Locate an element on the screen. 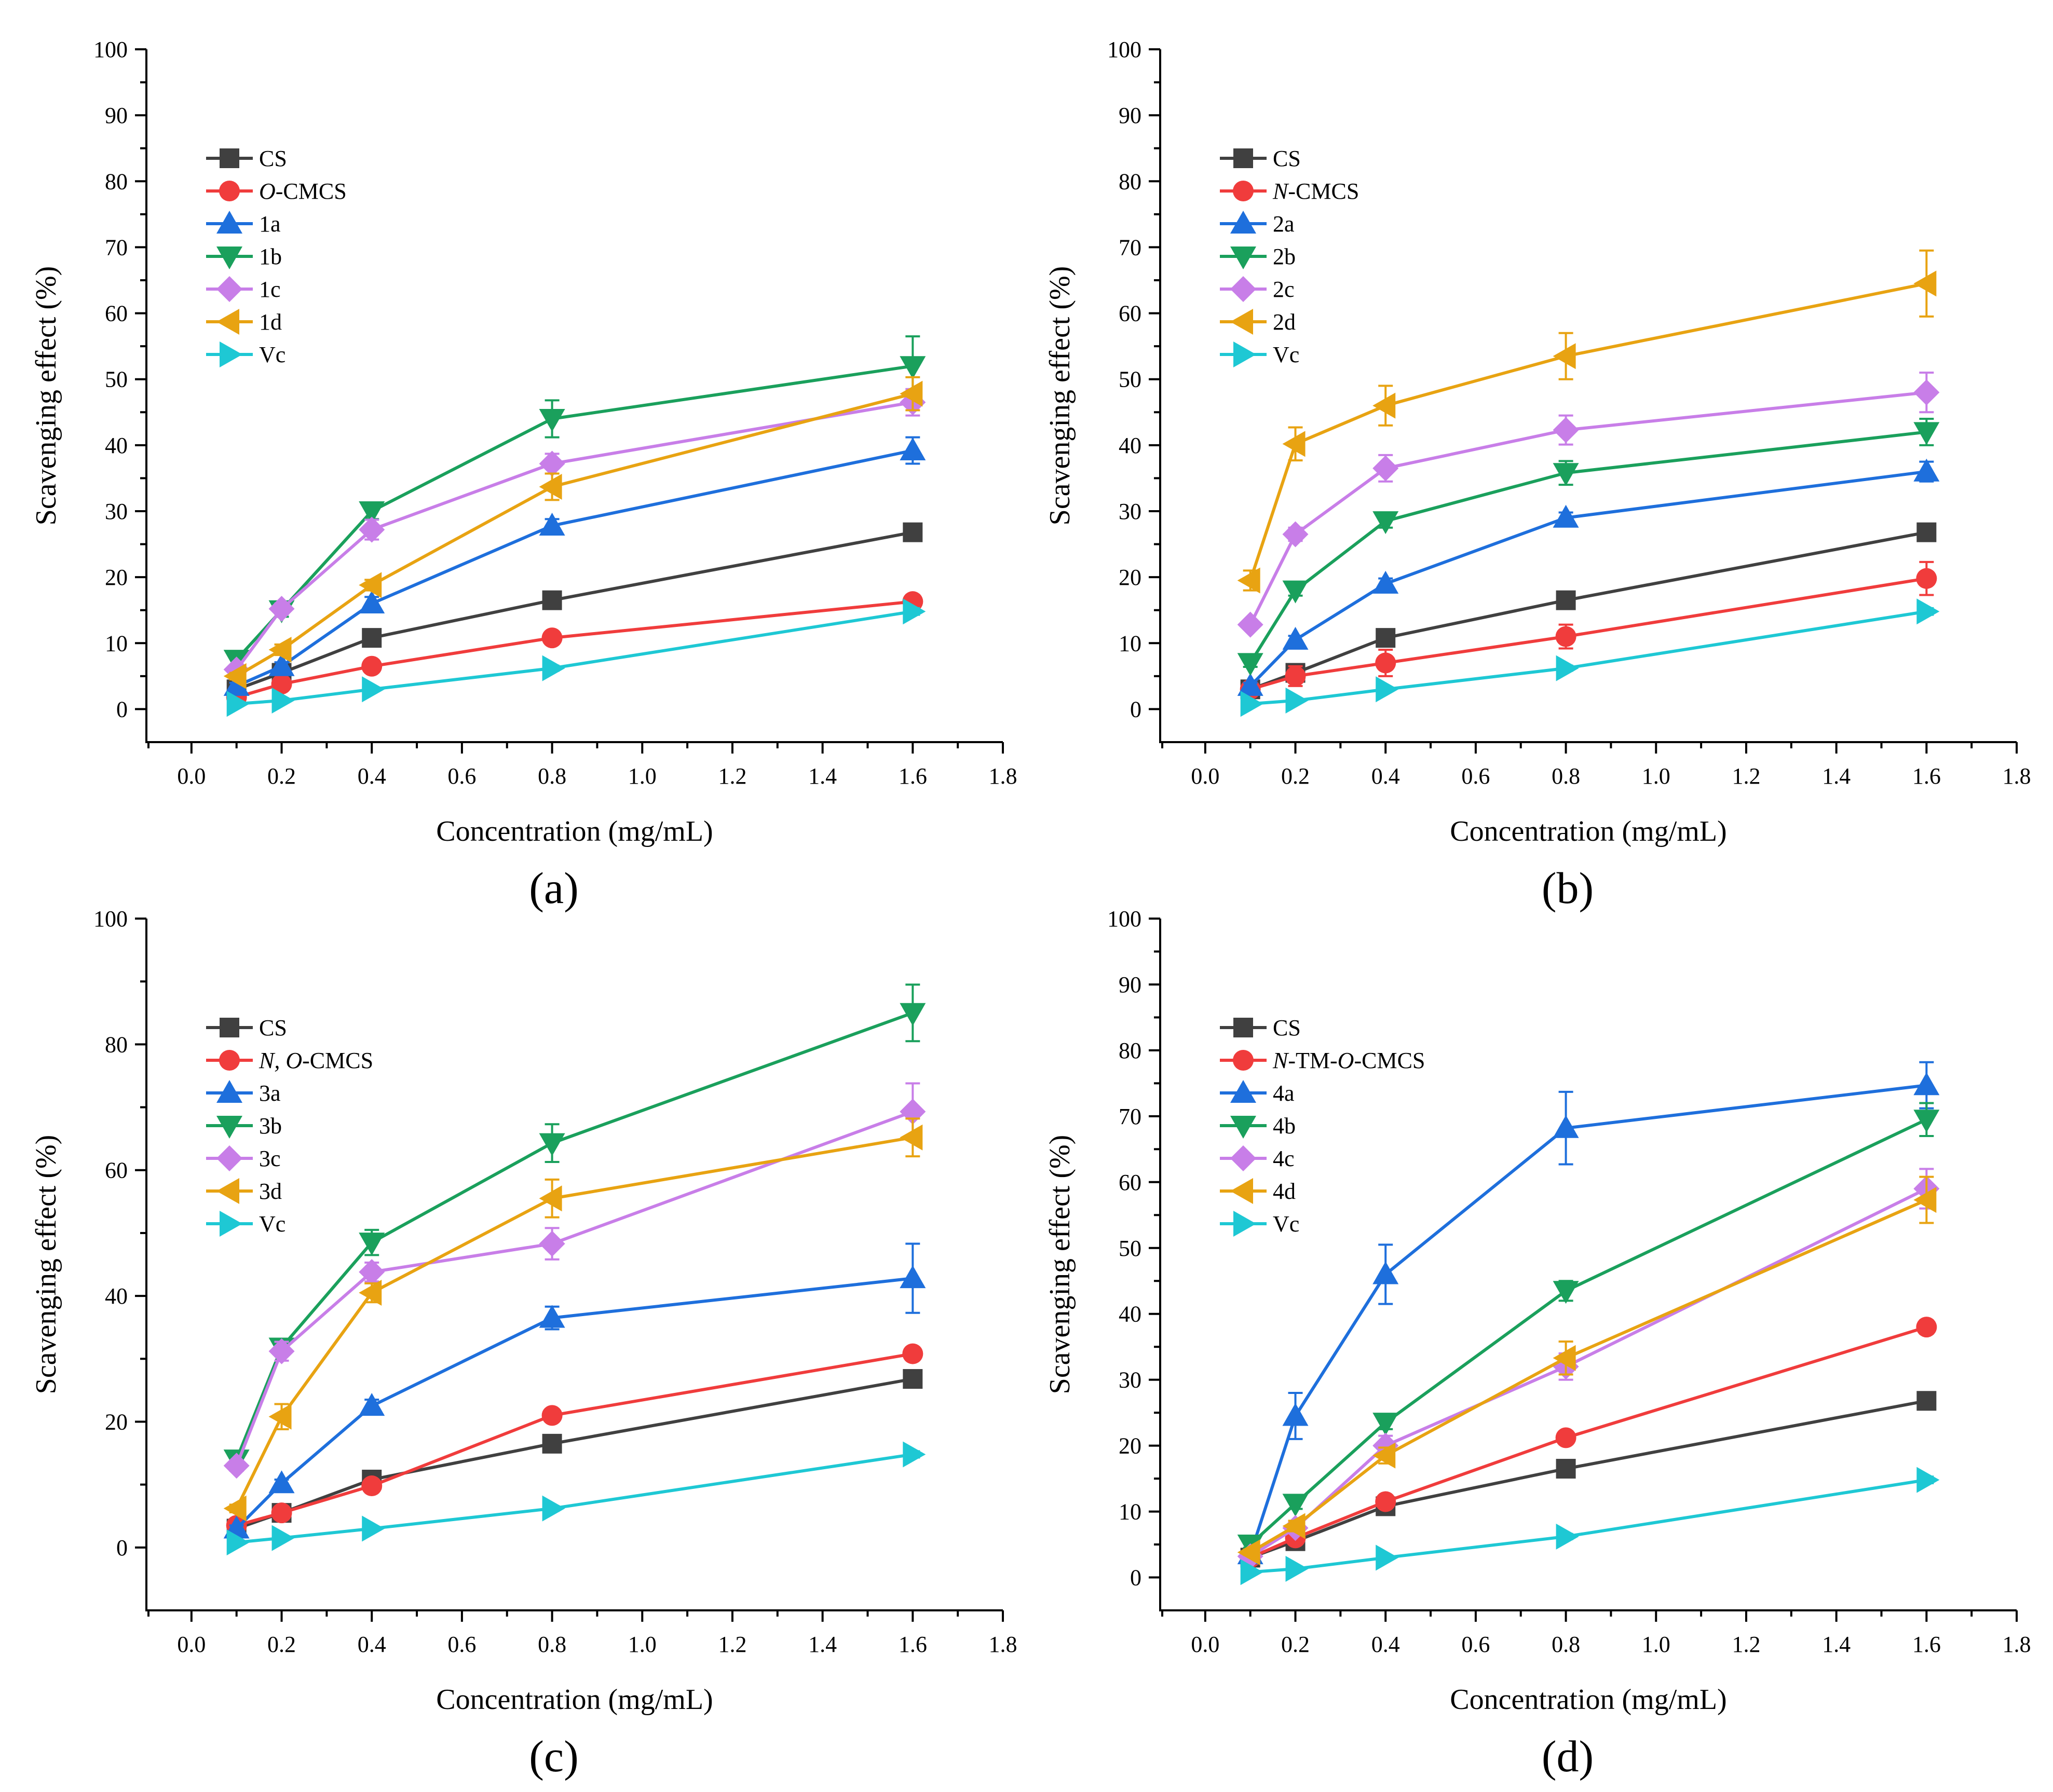  legend-entry: 4d is located at coordinates (1258, 1191).